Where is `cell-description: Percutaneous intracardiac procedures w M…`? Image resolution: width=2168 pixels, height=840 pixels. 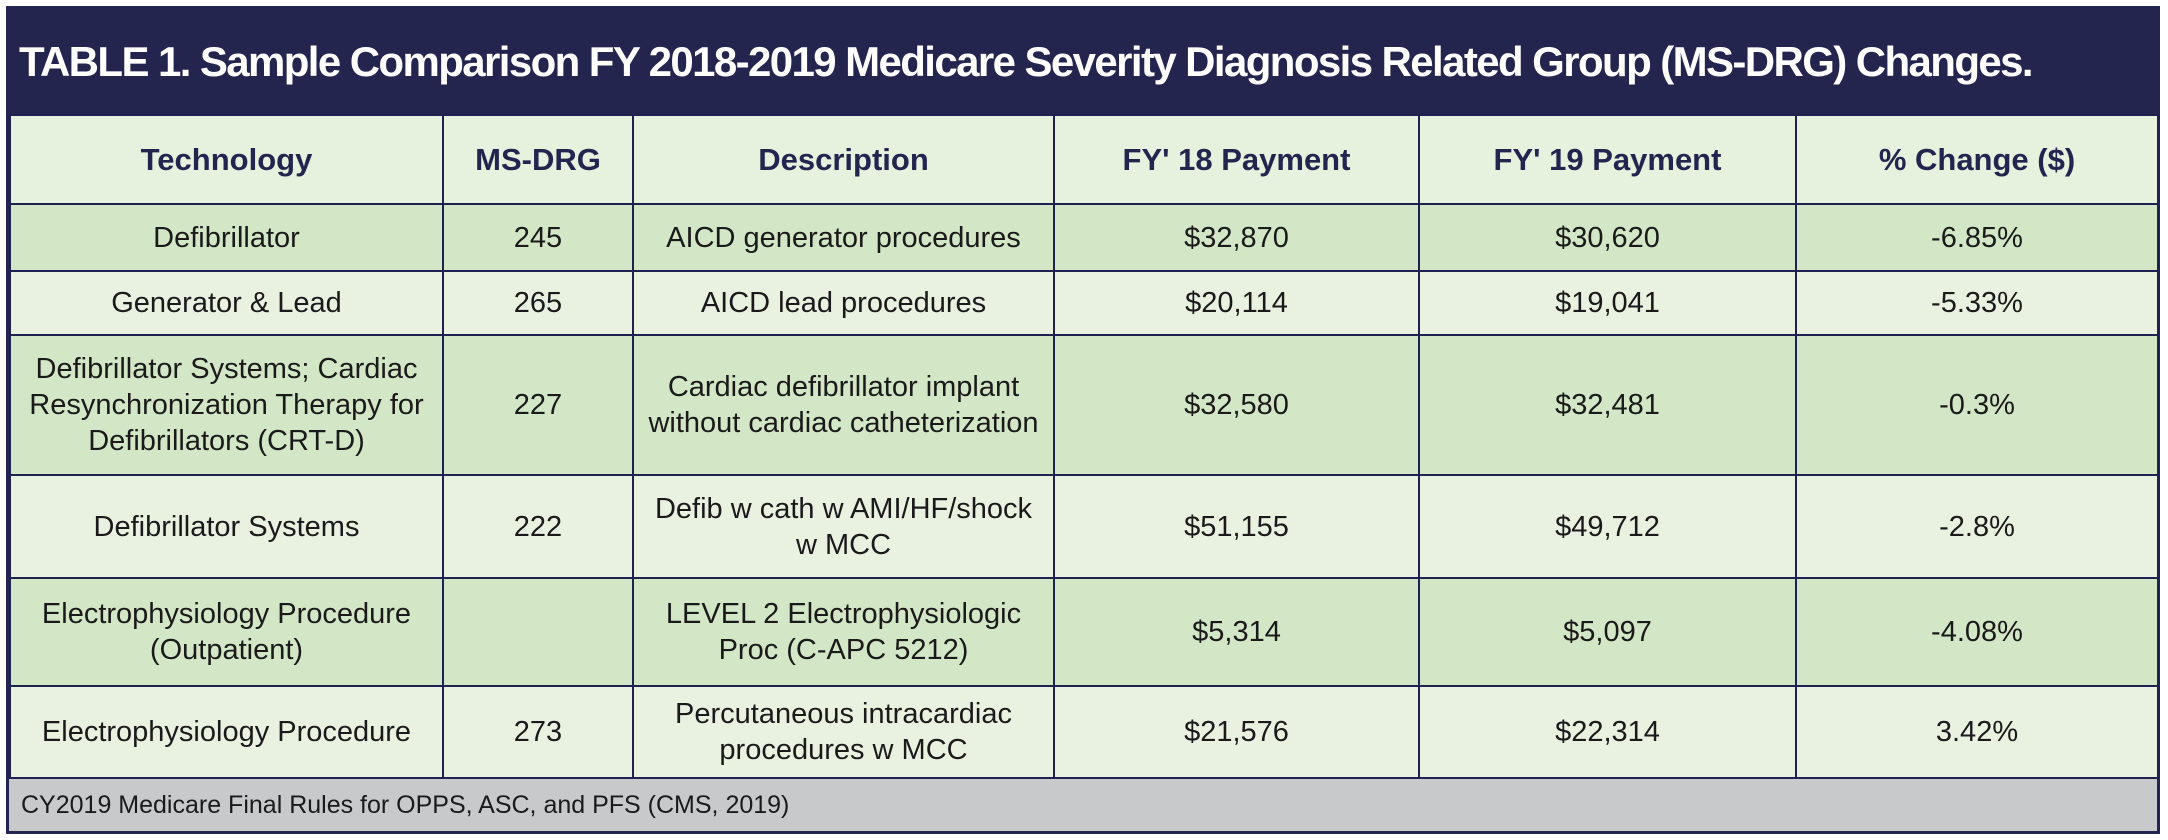
cell-description: Percutaneous intracardiac procedures w M… is located at coordinates (843, 732).